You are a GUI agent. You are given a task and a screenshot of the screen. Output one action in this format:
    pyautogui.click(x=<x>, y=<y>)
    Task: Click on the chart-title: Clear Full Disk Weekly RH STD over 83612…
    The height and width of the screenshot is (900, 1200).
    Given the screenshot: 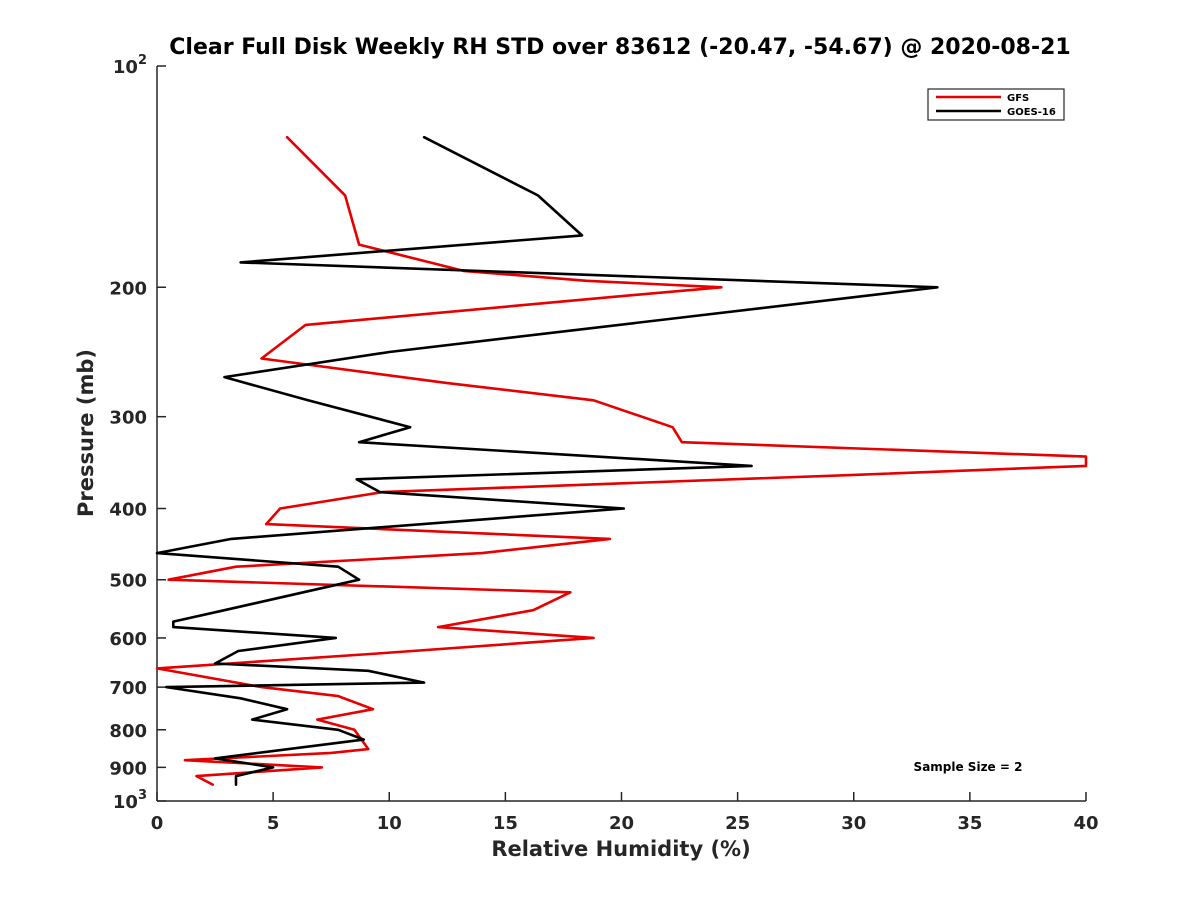 What is the action you would take?
    pyautogui.click(x=619, y=47)
    